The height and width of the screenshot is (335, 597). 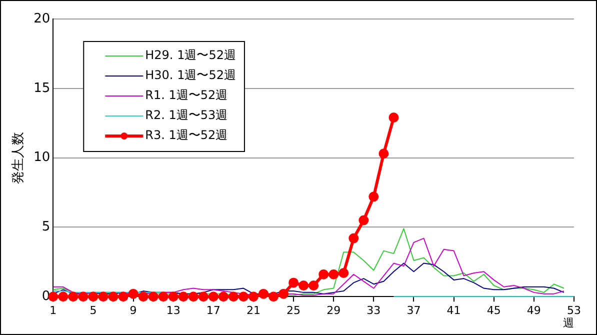 What do you see at coordinates (413, 311) in the screenshot?
I see `x-tick-label: 37` at bounding box center [413, 311].